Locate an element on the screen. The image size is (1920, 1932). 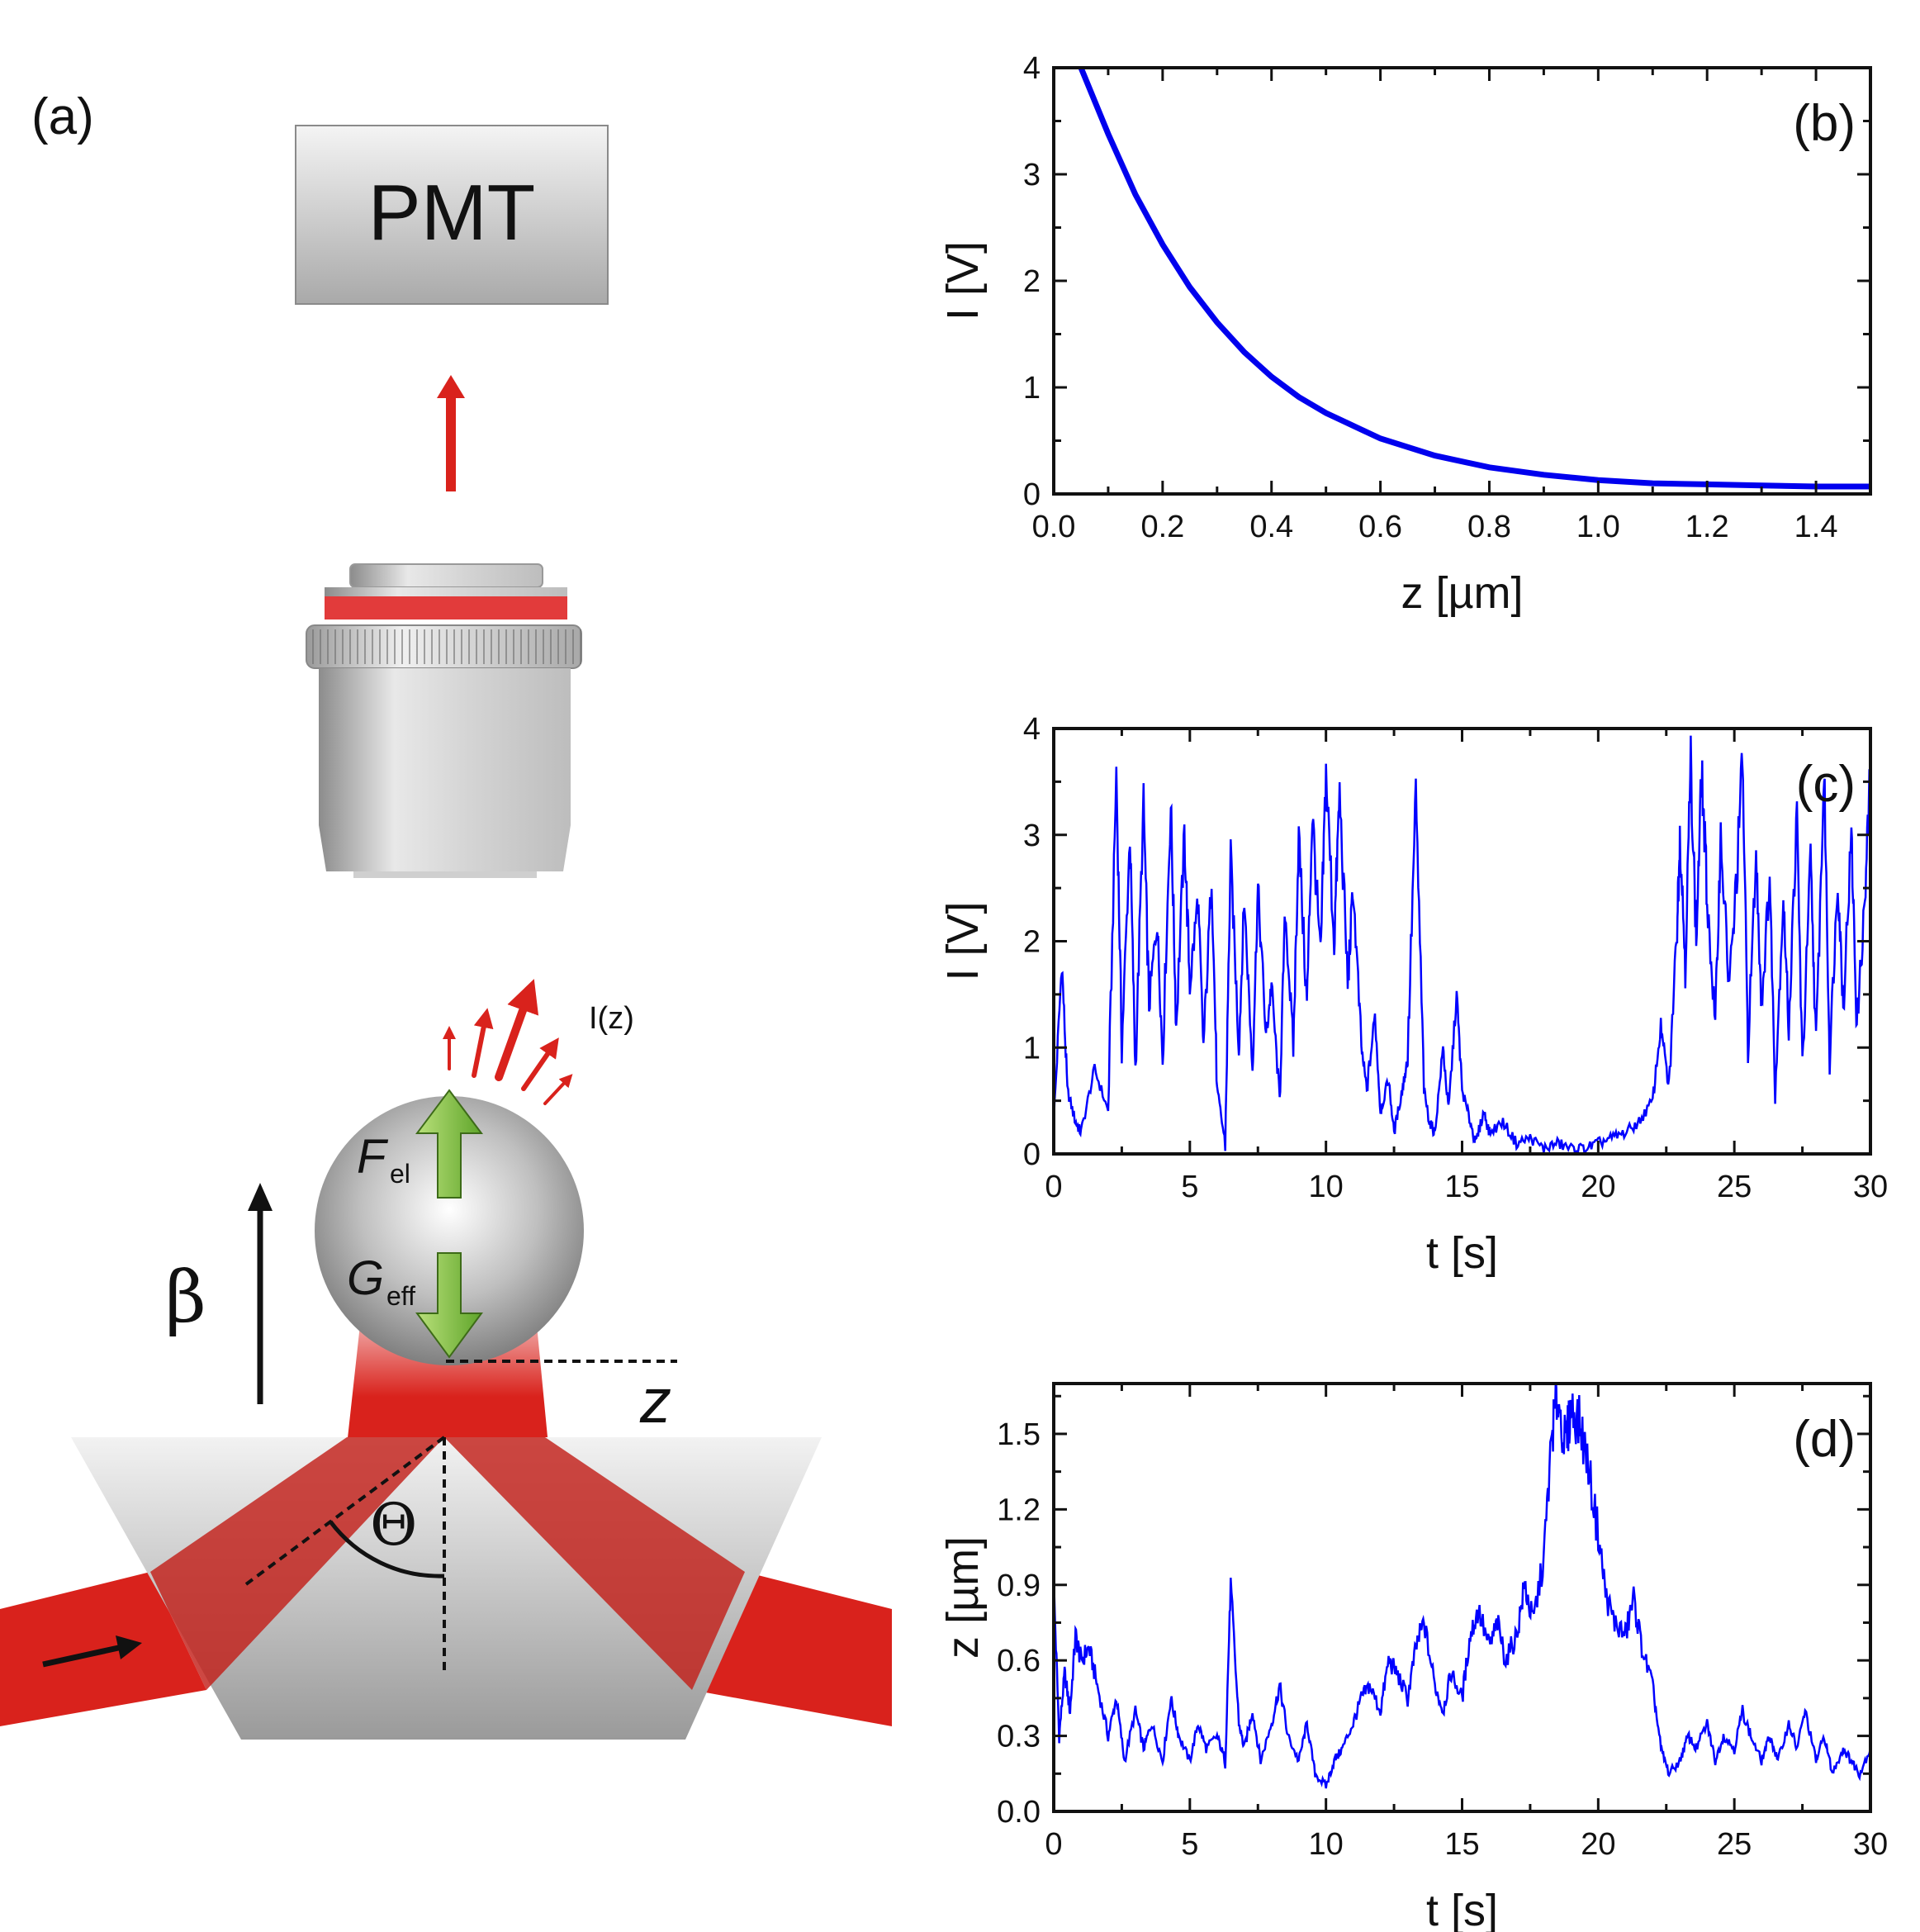
force-eff-symbol: G is located at coordinates (365, 1278).